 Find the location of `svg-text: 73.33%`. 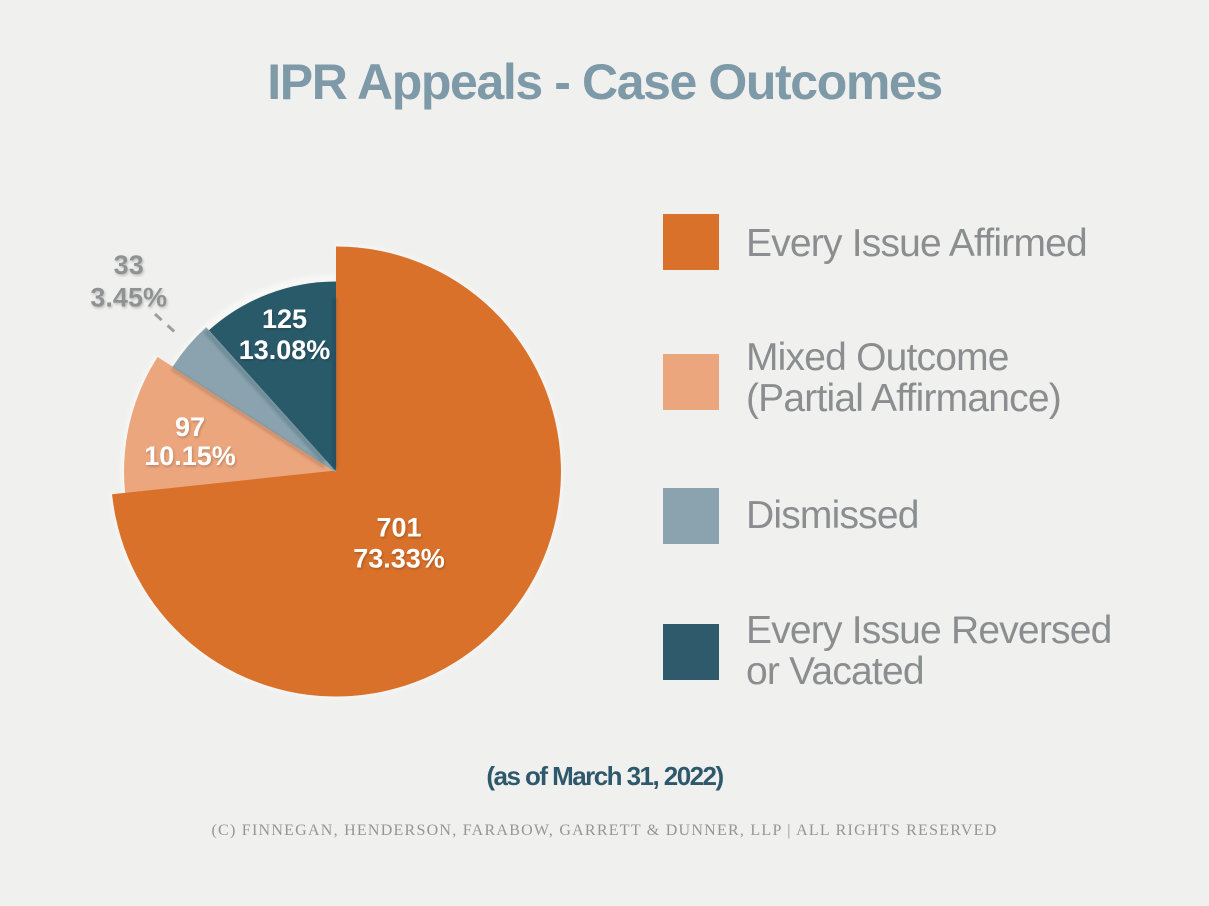

svg-text: 73.33% is located at coordinates (399, 558).